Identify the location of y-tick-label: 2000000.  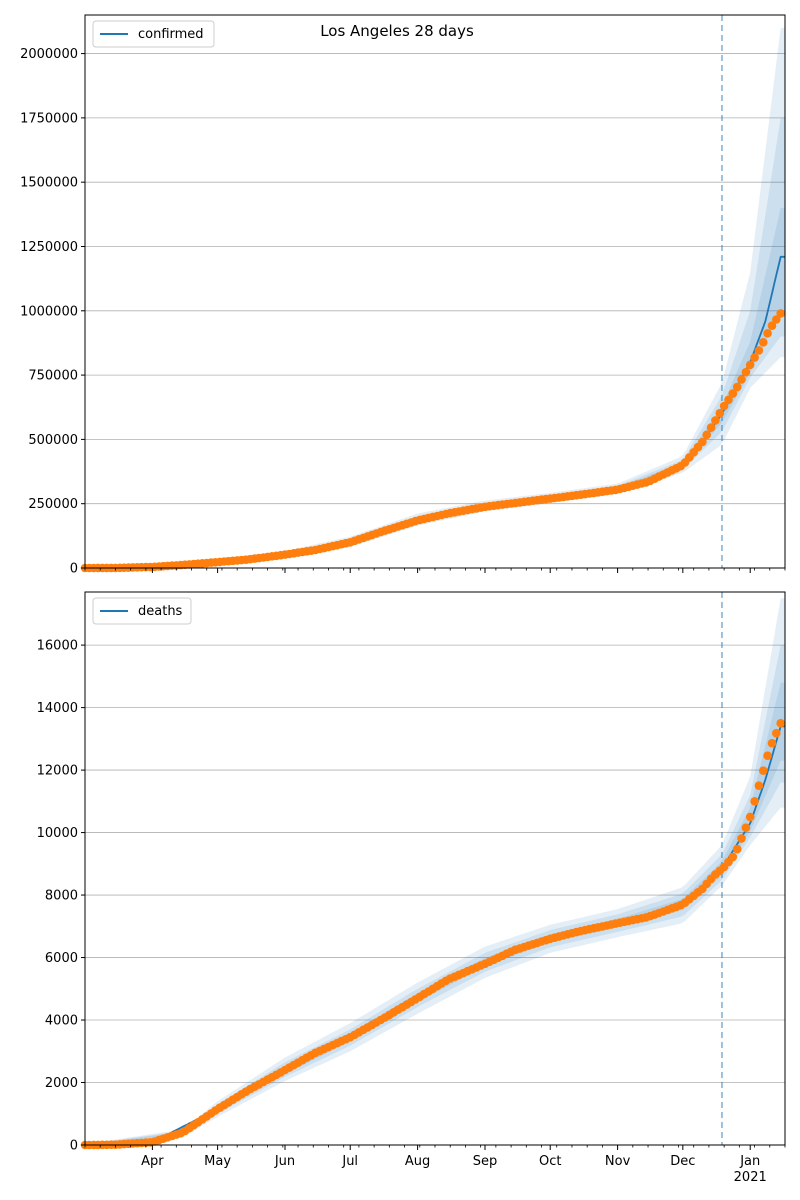
(49, 54).